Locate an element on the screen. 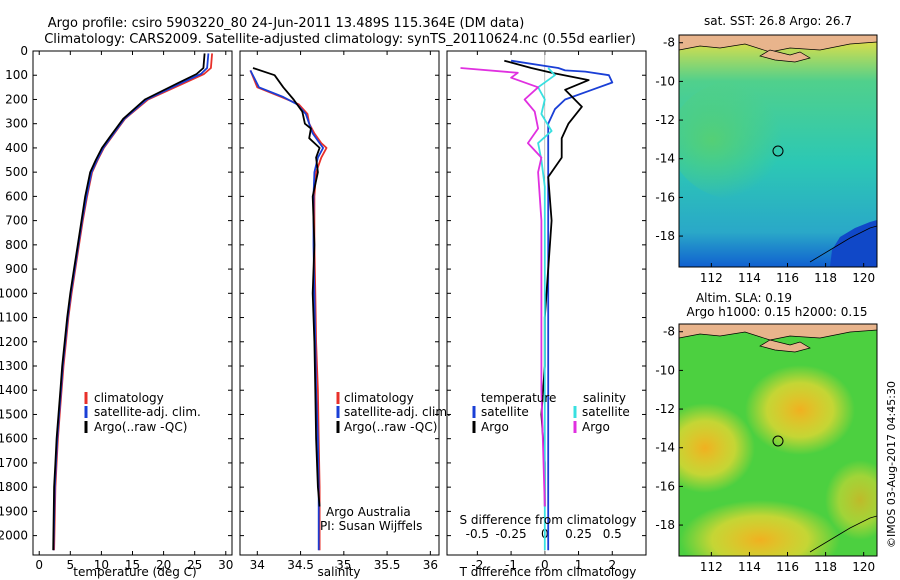 Image resolution: width=900 pixels, height=580 pixels. x-tick-label: 10 is located at coordinates (101, 565).